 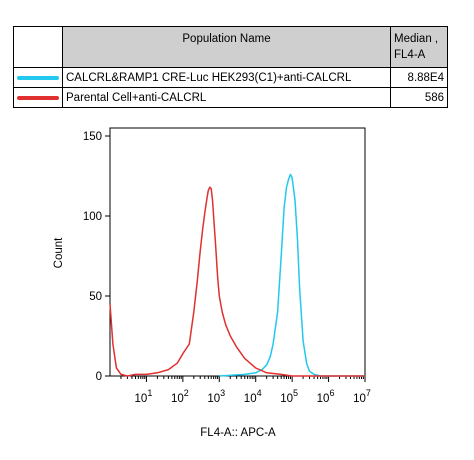 I want to click on x-tick-label: 10², so click(x=180, y=396).